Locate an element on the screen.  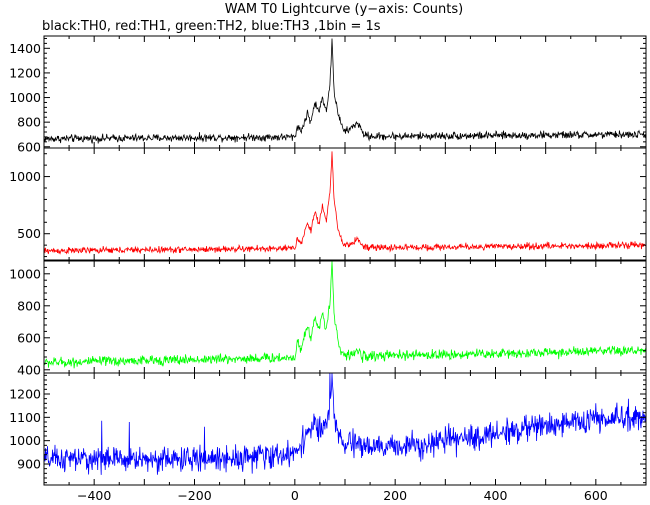
x-tick-label: −200 is located at coordinates (194, 495).